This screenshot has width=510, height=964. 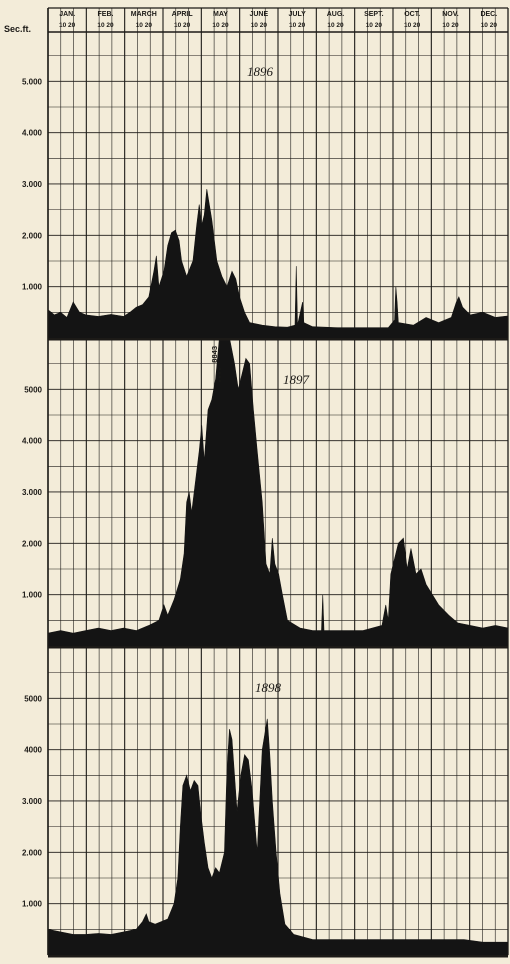 I want to click on month-label: APRIL, so click(x=183, y=14).